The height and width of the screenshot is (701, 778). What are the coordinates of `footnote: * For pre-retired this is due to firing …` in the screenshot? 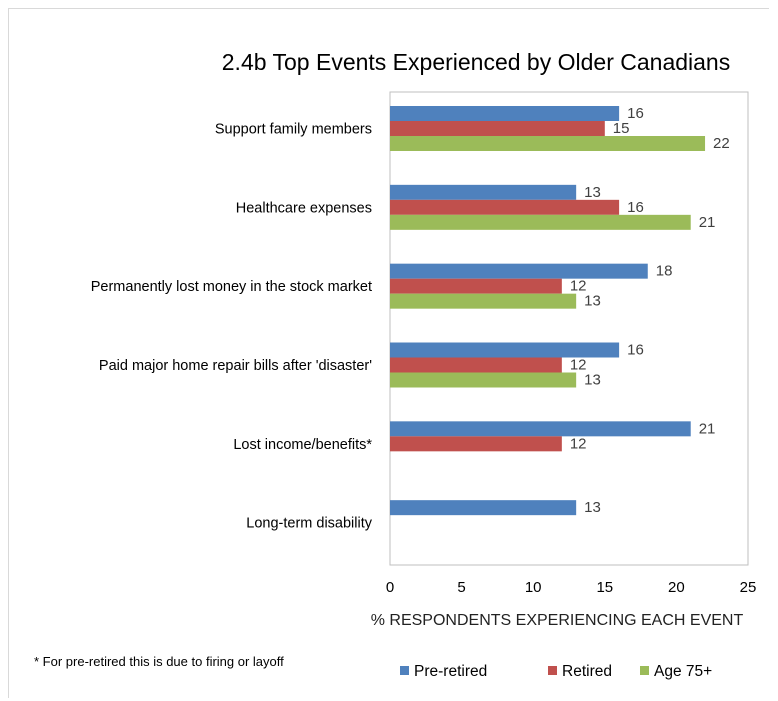 It's located at (159, 661).